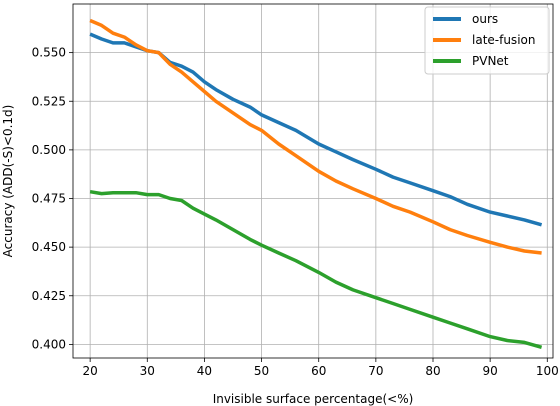 The width and height of the screenshot is (560, 406). I want to click on y-tick-label: 0.425, so click(49, 296).